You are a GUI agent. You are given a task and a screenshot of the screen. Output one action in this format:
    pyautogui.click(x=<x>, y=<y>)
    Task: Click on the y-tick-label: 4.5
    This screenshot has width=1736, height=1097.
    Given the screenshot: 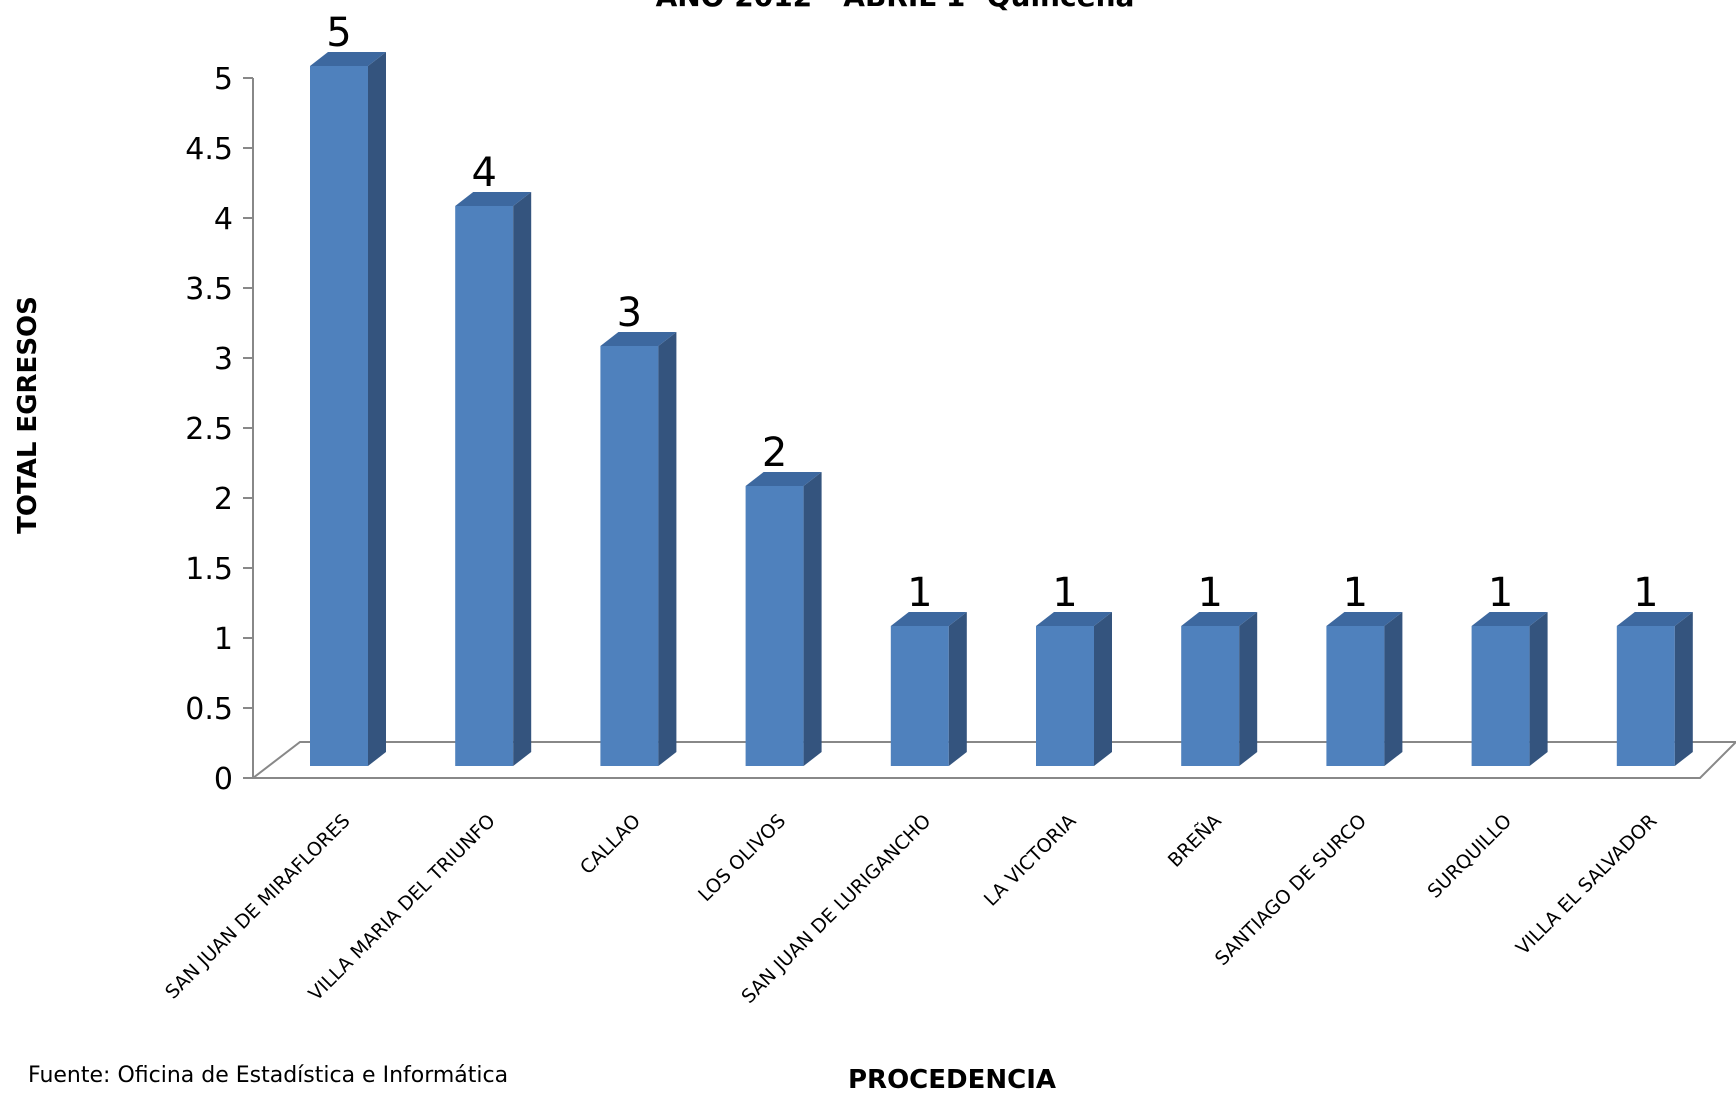 What is the action you would take?
    pyautogui.click(x=209, y=149)
    